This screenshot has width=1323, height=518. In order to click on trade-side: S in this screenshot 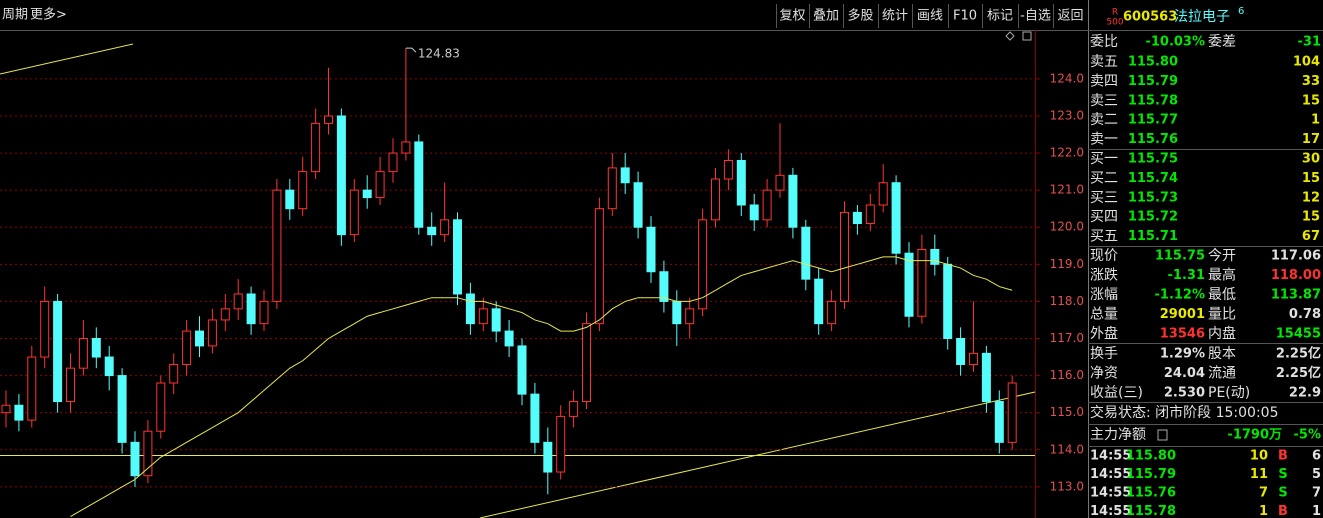, I will do `click(1282, 474)`.